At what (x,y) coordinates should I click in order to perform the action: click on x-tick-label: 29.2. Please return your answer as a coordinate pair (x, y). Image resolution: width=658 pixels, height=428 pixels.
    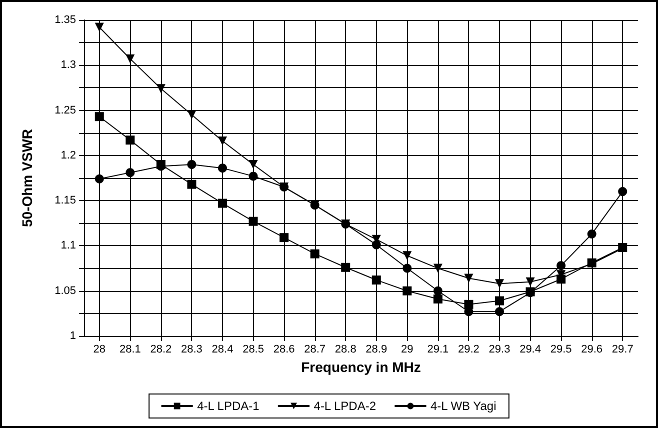
    Looking at the image, I should click on (469, 350).